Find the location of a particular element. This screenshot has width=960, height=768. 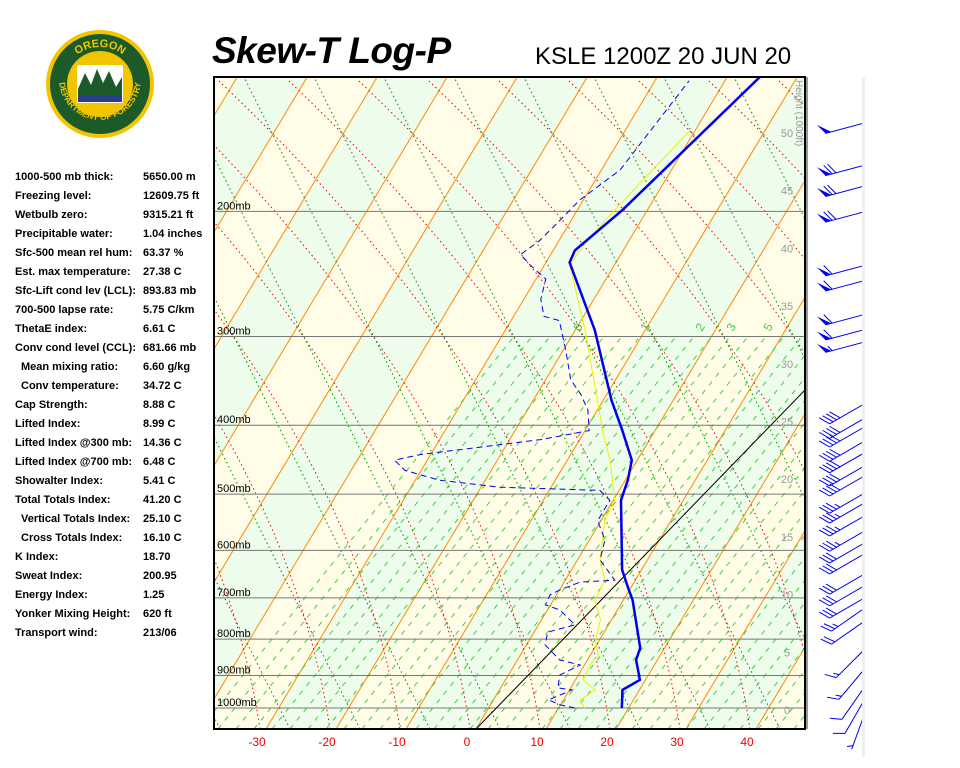

yellow-profile-line is located at coordinates (630, 419).